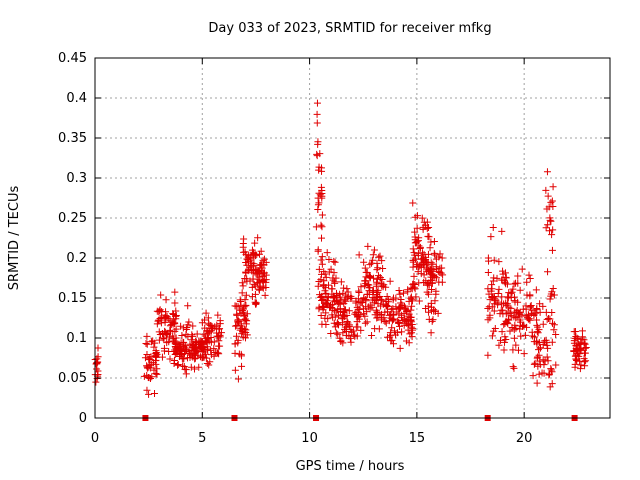  Describe the element at coordinates (524, 438) in the screenshot. I see `x-tick-label: 20` at that location.